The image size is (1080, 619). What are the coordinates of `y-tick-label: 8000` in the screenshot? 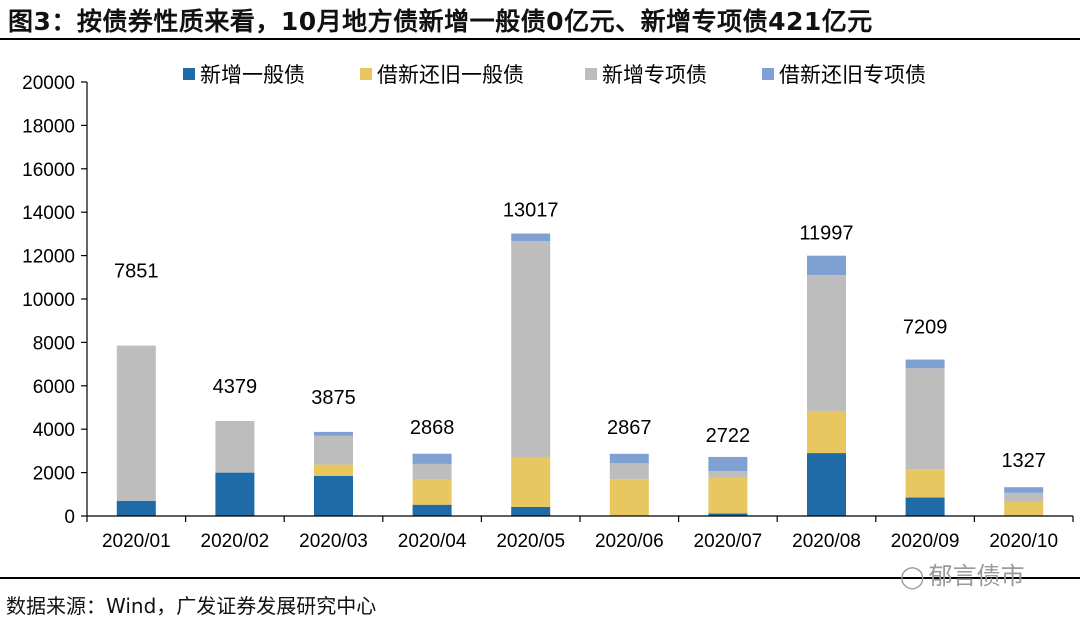 It's located at (54, 343).